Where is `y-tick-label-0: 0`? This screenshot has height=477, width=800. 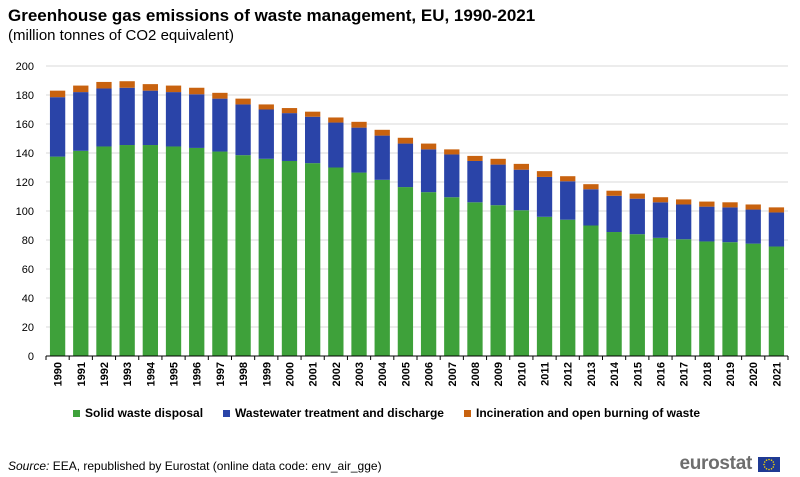
y-tick-label-0: 0 is located at coordinates (31, 357).